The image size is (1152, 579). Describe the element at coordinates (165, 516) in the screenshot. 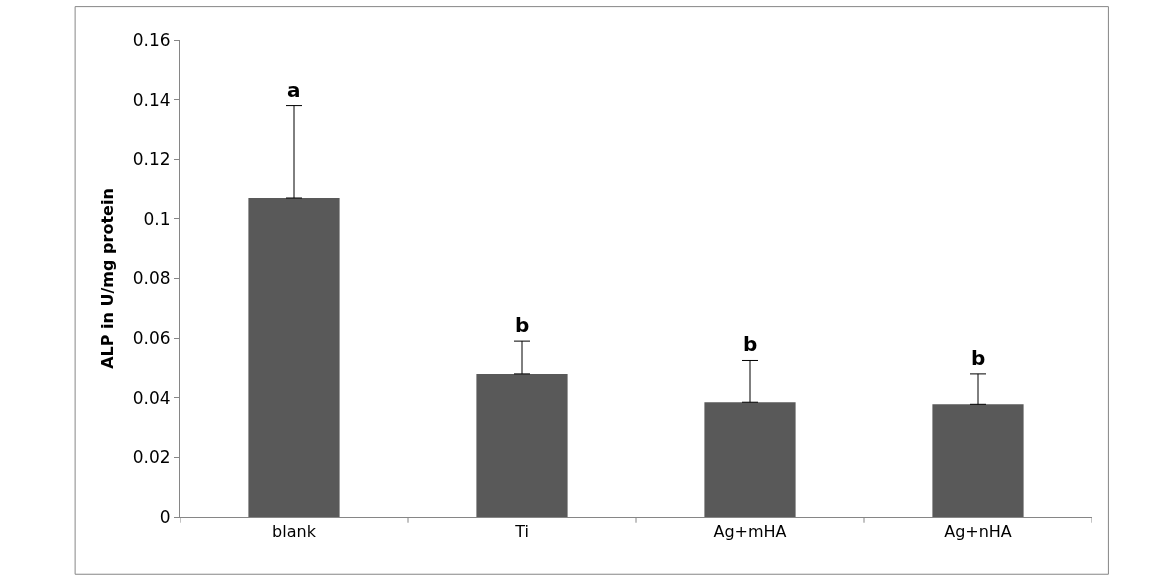

I see `y-tick-label: 0` at that location.